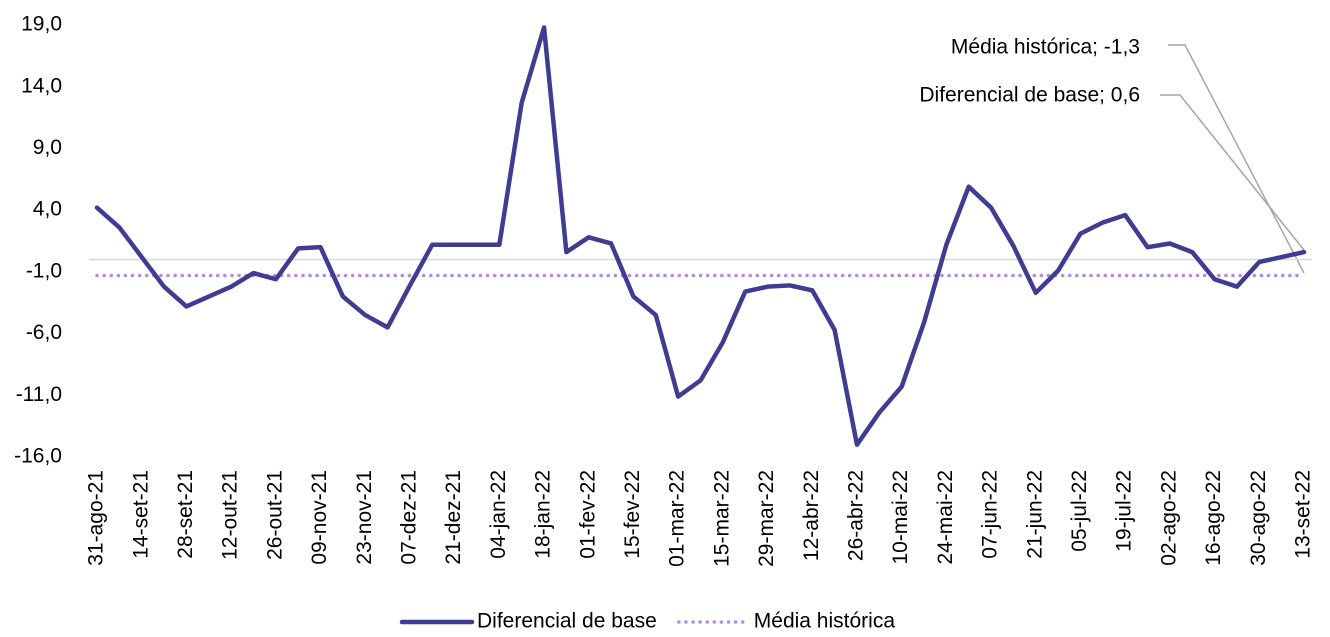 This screenshot has height=637, width=1330. Describe the element at coordinates (38, 456) in the screenshot. I see `y-tick-label: -16,0` at that location.